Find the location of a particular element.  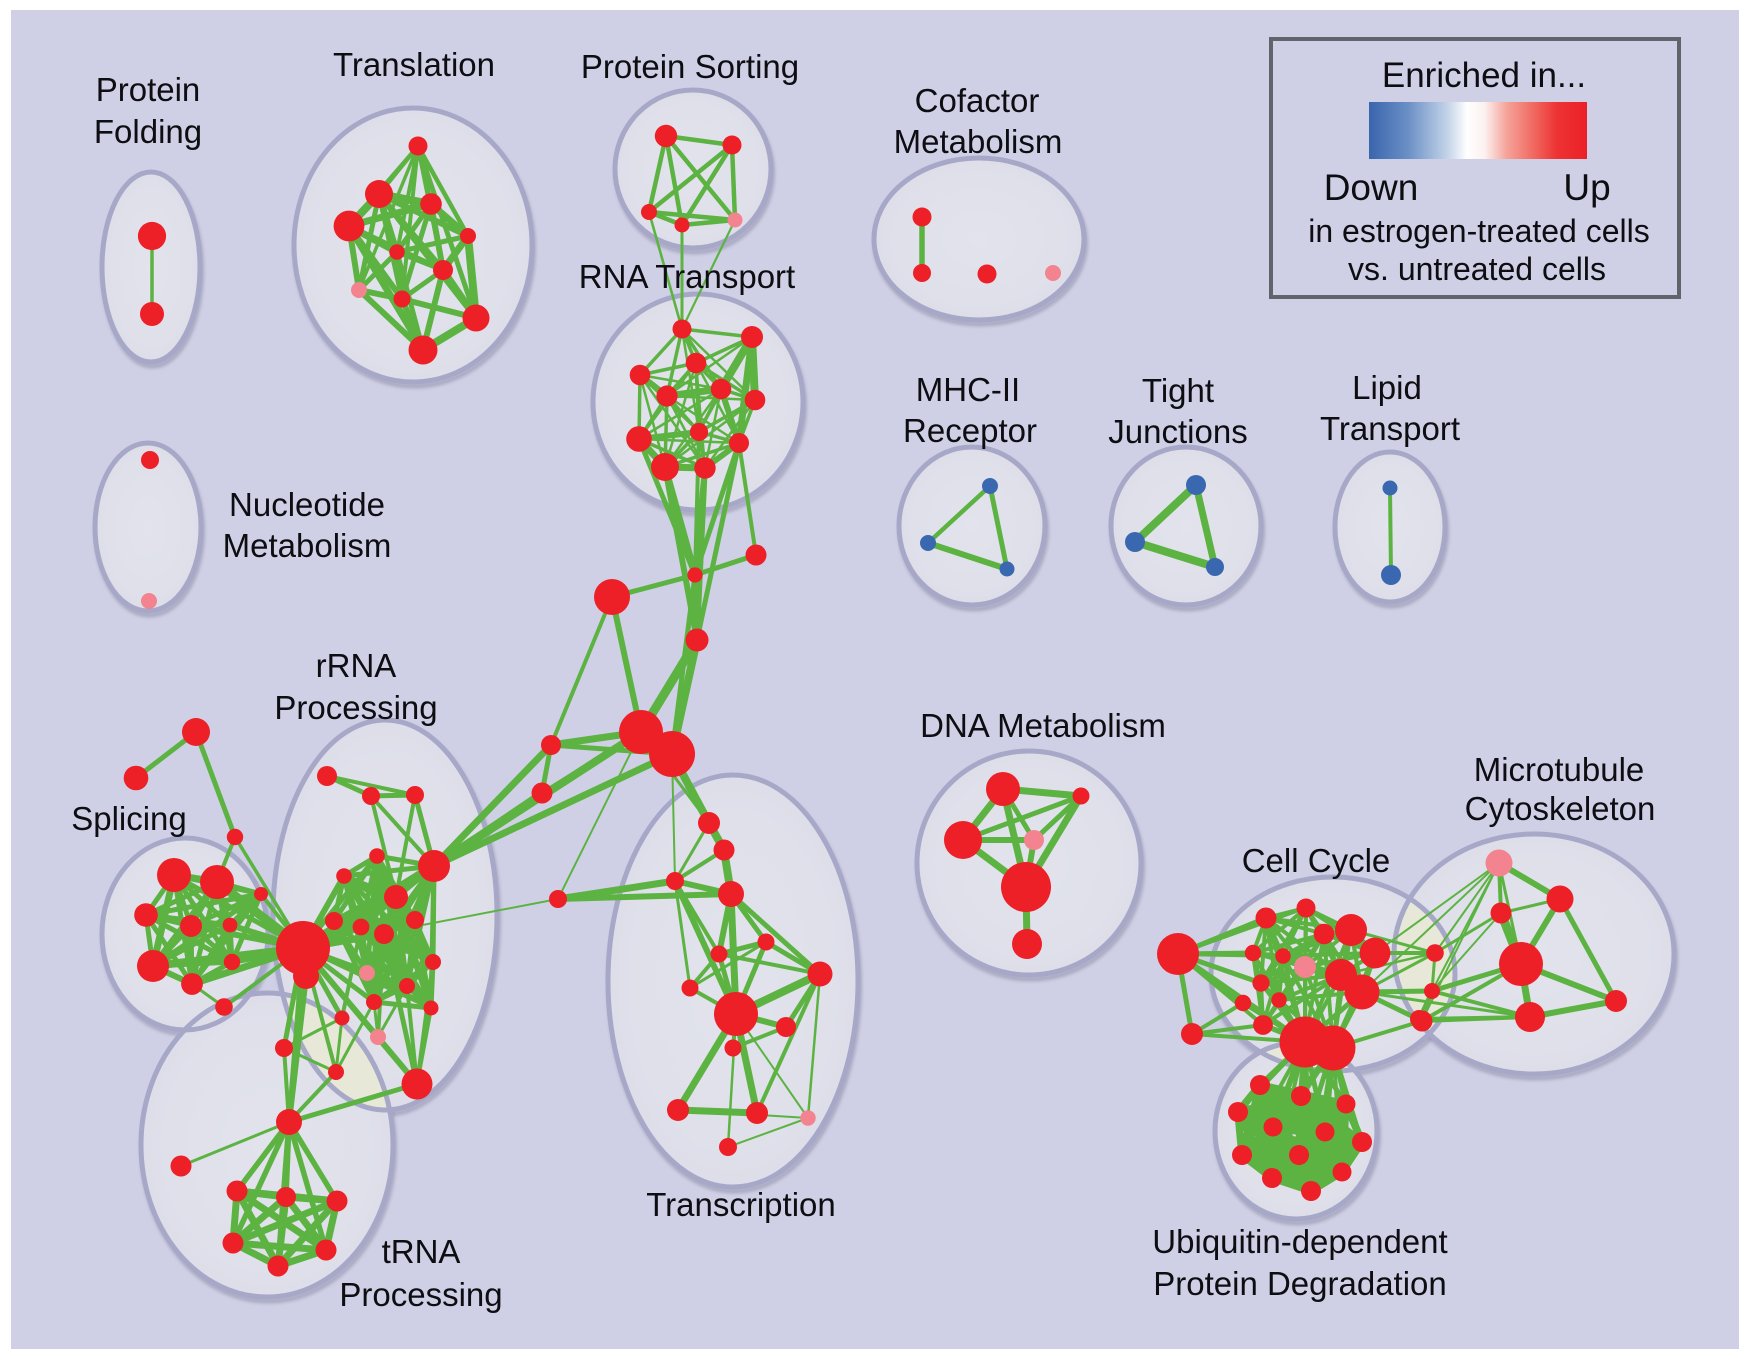

svg-text: Microtubule is located at coordinates (1559, 769).